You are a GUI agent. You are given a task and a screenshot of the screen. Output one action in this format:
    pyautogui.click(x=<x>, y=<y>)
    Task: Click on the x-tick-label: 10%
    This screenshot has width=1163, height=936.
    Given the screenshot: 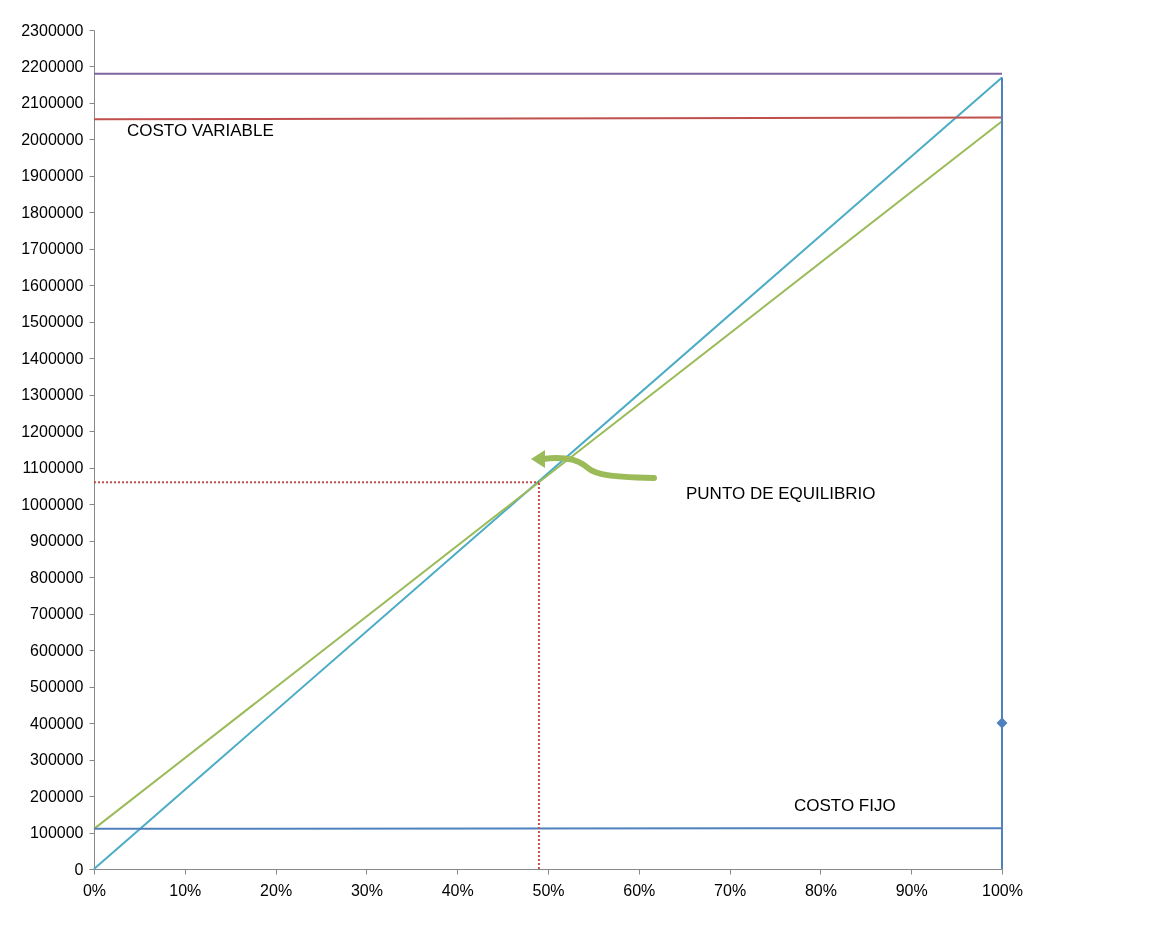 What is the action you would take?
    pyautogui.click(x=185, y=890)
    